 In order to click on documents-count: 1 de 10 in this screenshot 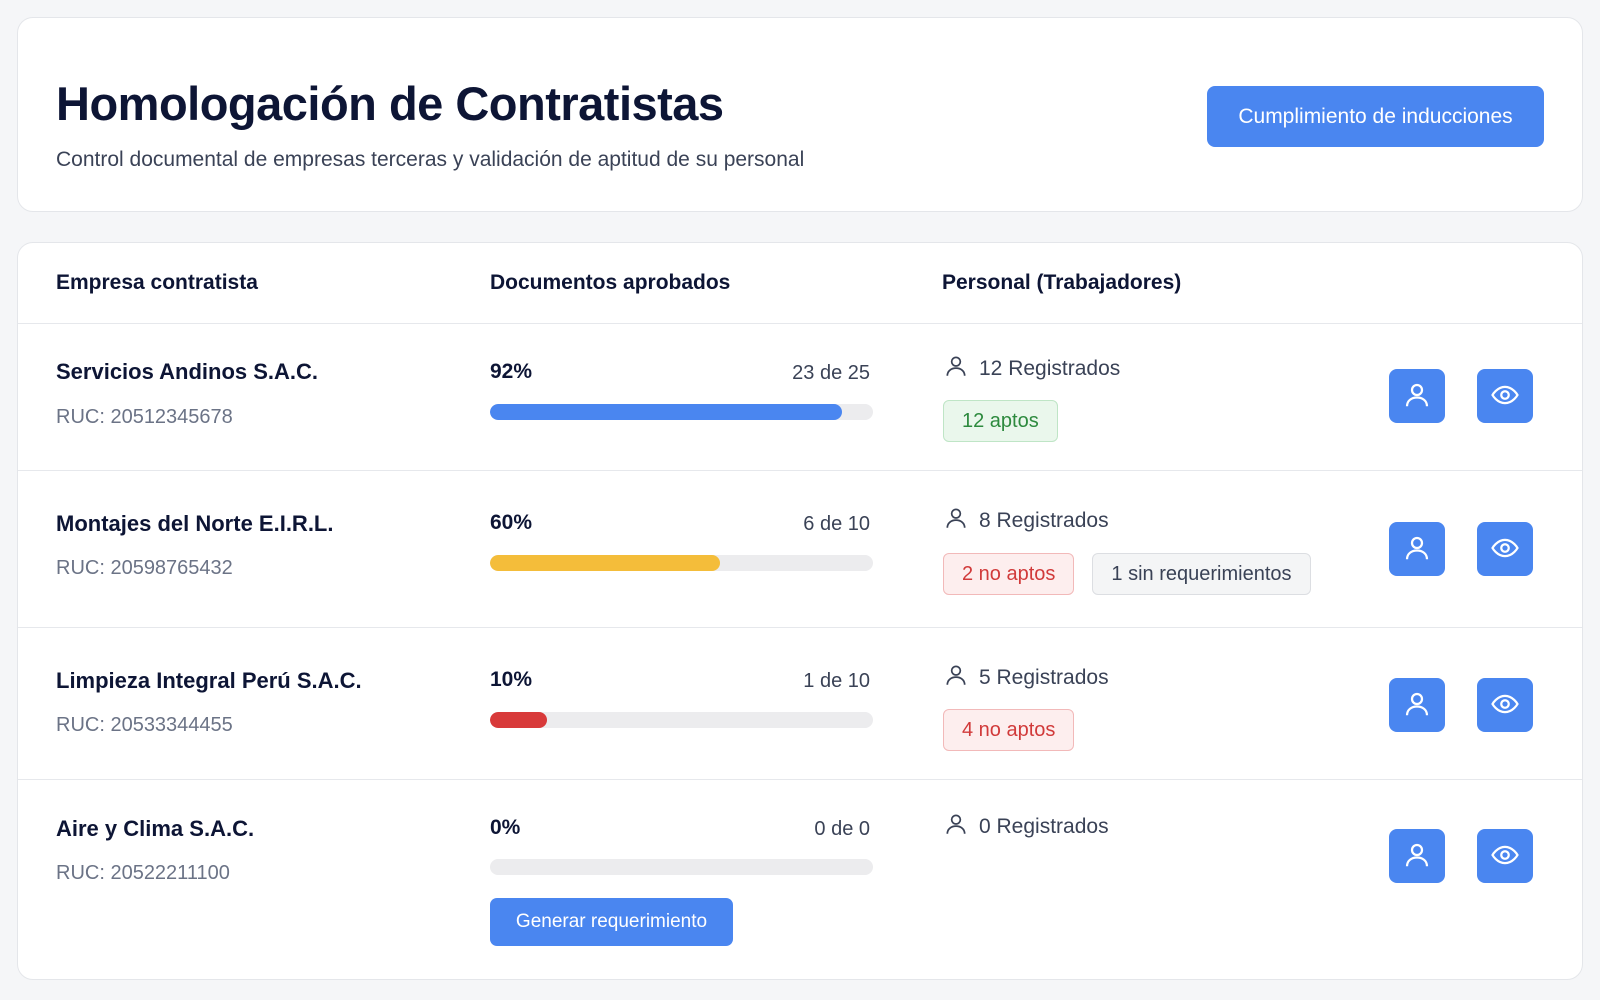, I will do `click(836, 681)`.